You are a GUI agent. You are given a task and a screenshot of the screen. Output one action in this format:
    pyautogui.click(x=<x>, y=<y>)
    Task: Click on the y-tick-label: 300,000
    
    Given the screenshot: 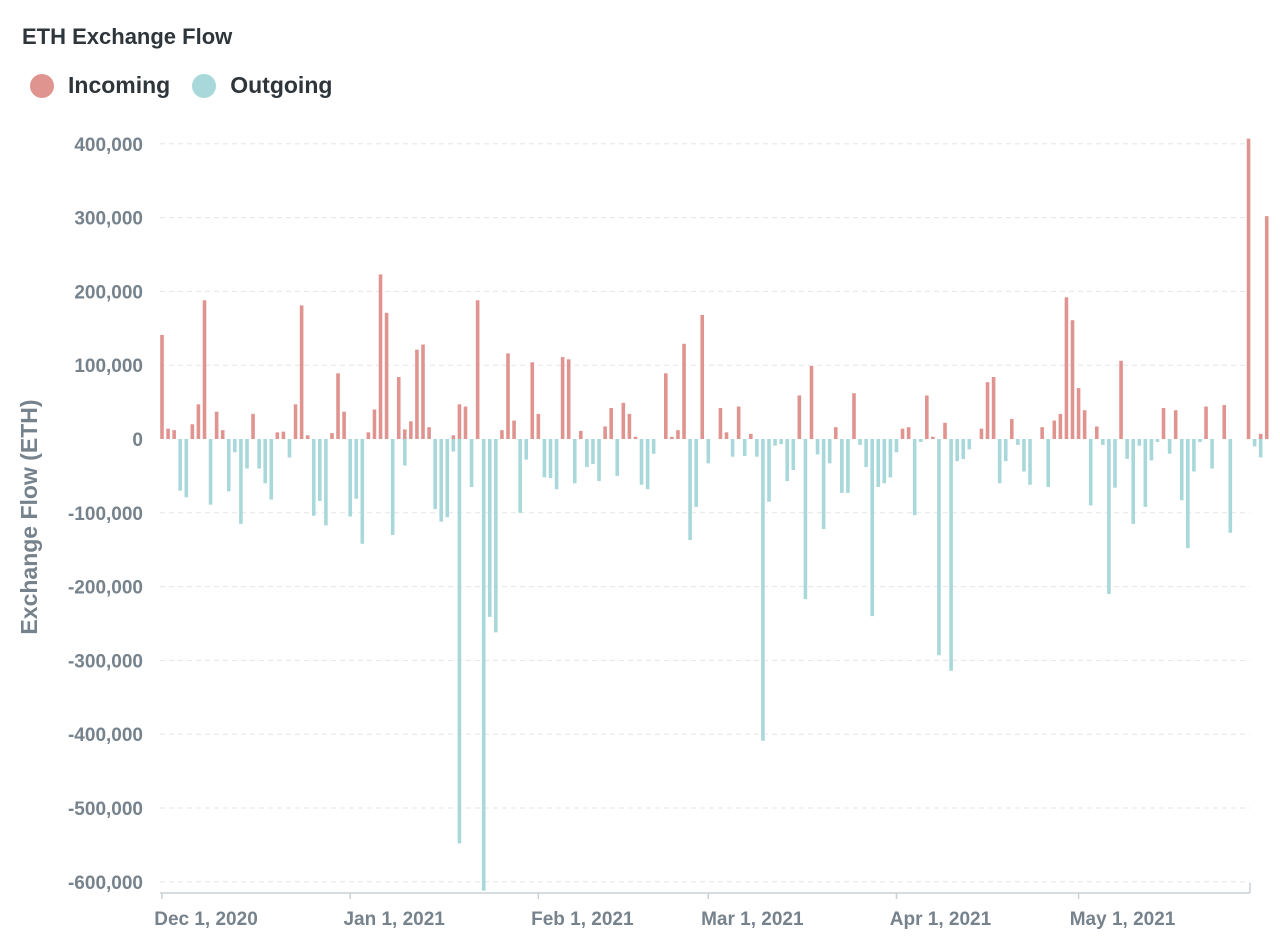 What is the action you would take?
    pyautogui.click(x=108, y=219)
    